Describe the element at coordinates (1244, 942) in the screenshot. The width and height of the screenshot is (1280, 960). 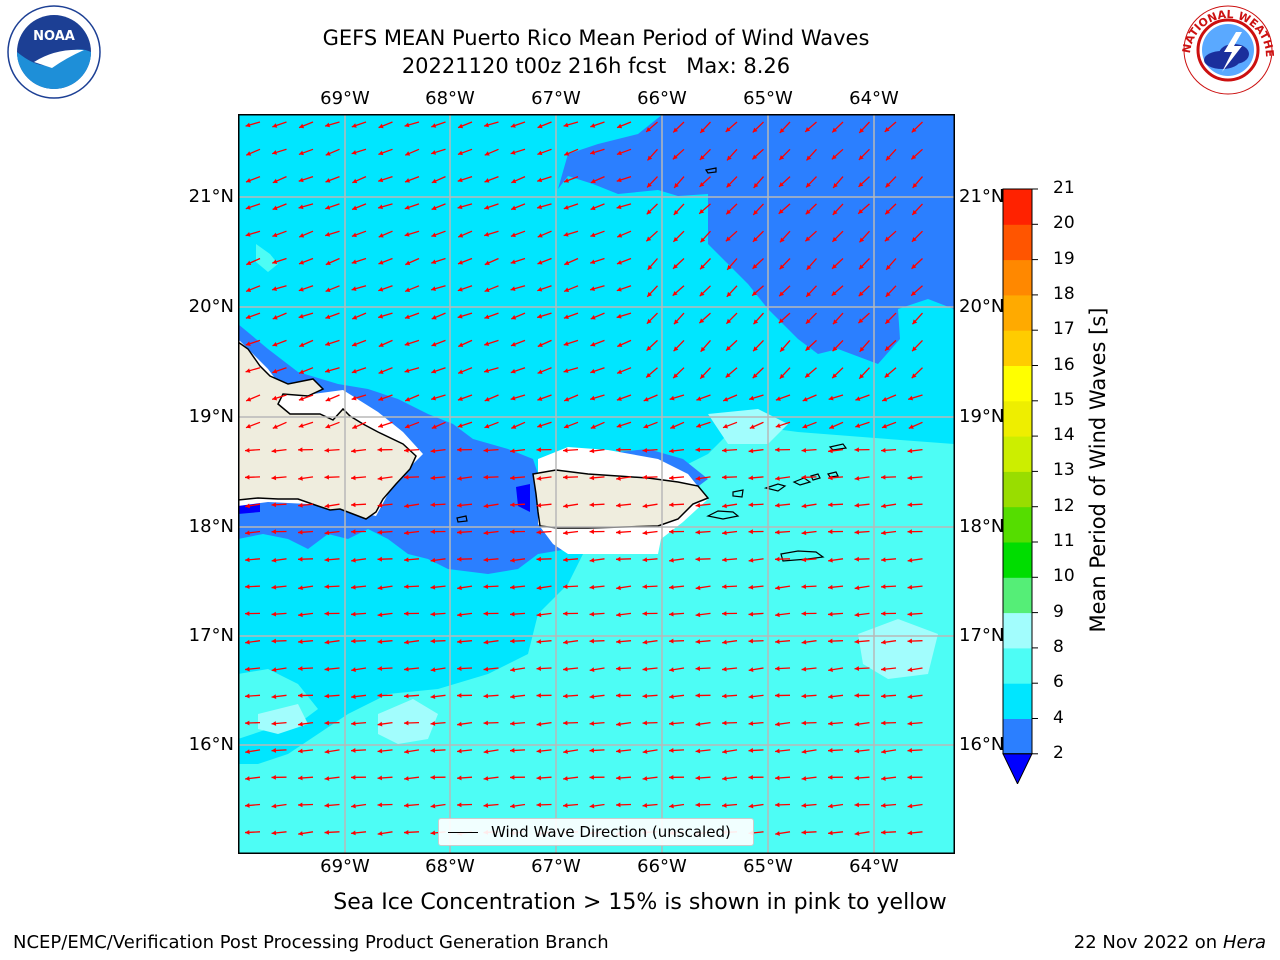
I see `footer-machine: Hera` at that location.